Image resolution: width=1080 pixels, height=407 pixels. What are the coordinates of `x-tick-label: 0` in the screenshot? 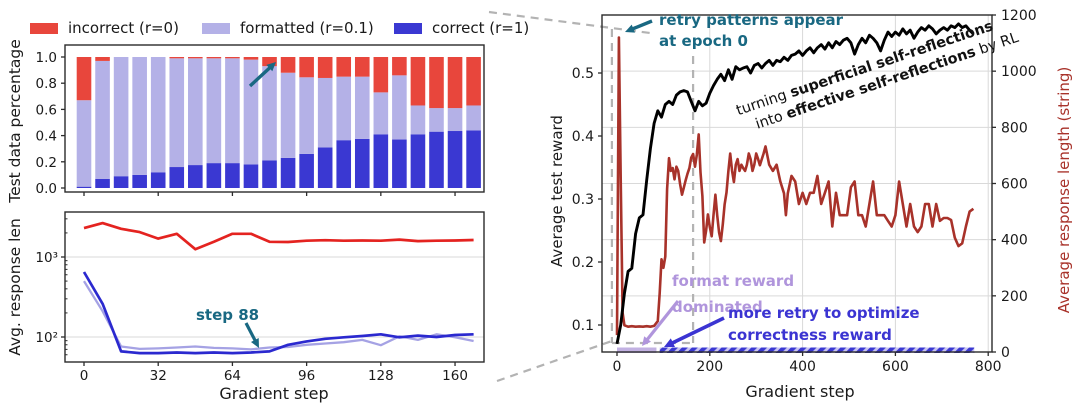 It's located at (84, 376).